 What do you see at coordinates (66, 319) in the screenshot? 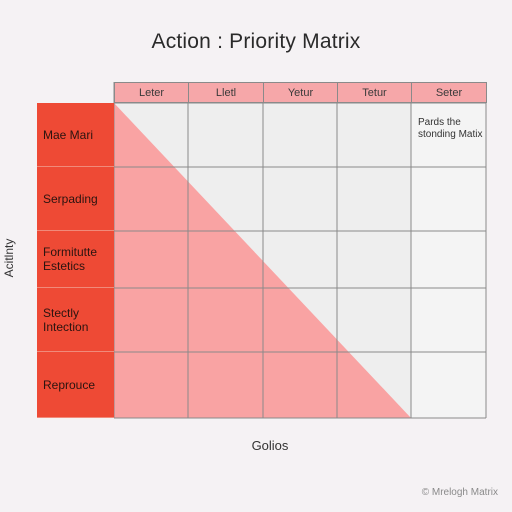
I see `row-header-label: Stectly Intection` at bounding box center [66, 319].